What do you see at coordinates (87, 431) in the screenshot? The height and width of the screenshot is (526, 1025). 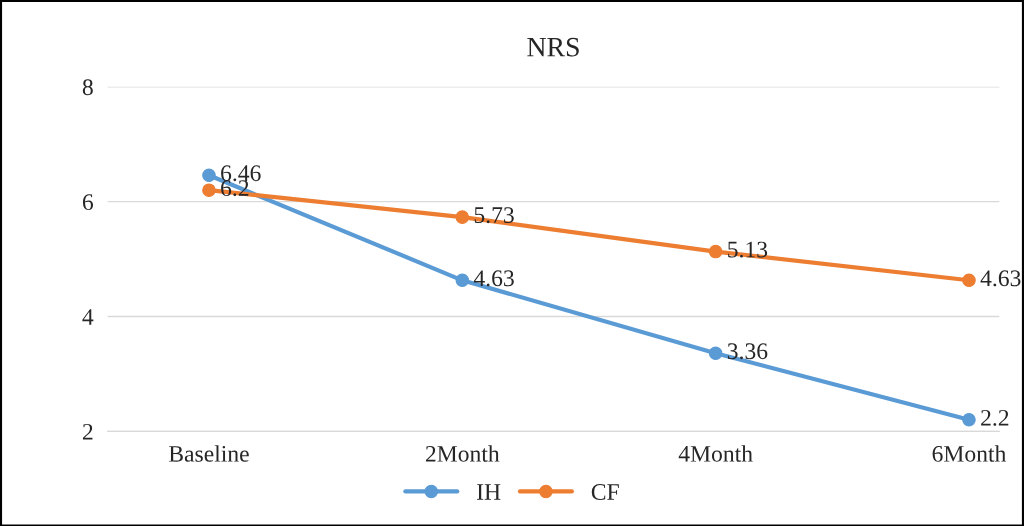 I see `y-tick-label: 2` at bounding box center [87, 431].